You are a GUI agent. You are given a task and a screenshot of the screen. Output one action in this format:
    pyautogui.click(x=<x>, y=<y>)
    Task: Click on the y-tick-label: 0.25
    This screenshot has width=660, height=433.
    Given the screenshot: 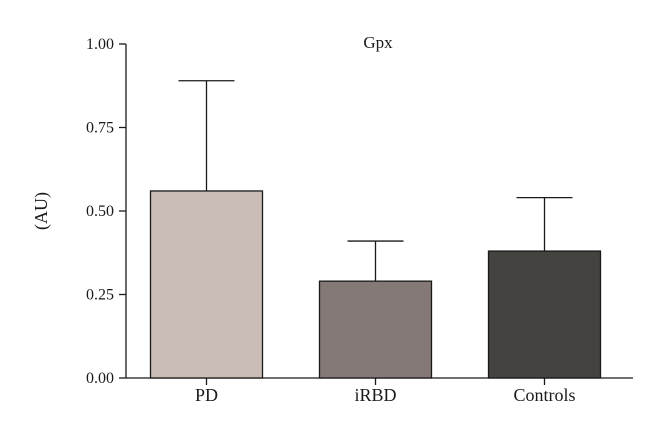 What is the action you would take?
    pyautogui.click(x=100, y=295)
    